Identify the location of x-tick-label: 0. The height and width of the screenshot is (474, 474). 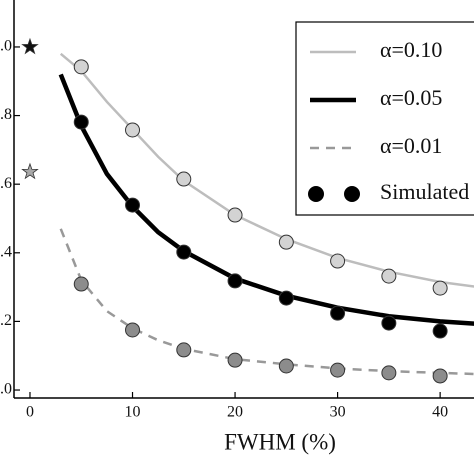
(30, 412).